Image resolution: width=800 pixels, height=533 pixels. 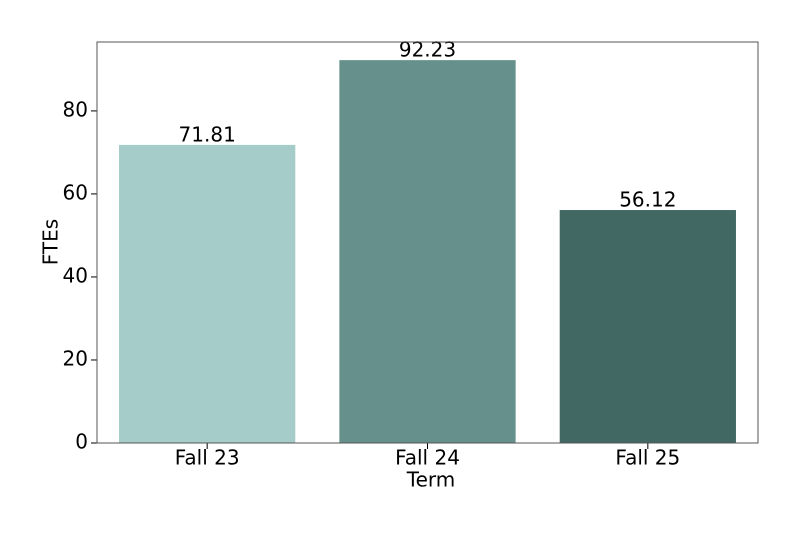 I want to click on y-axis-label: FTEs, so click(x=51, y=242).